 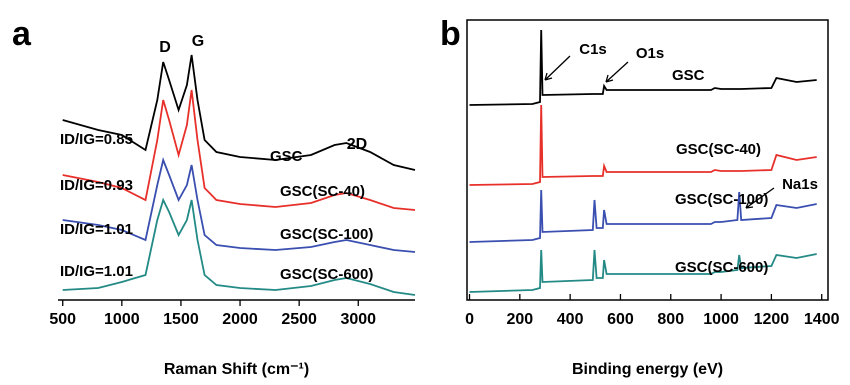 I want to click on x-axis-label: Binding energy (eV), so click(x=647, y=369).